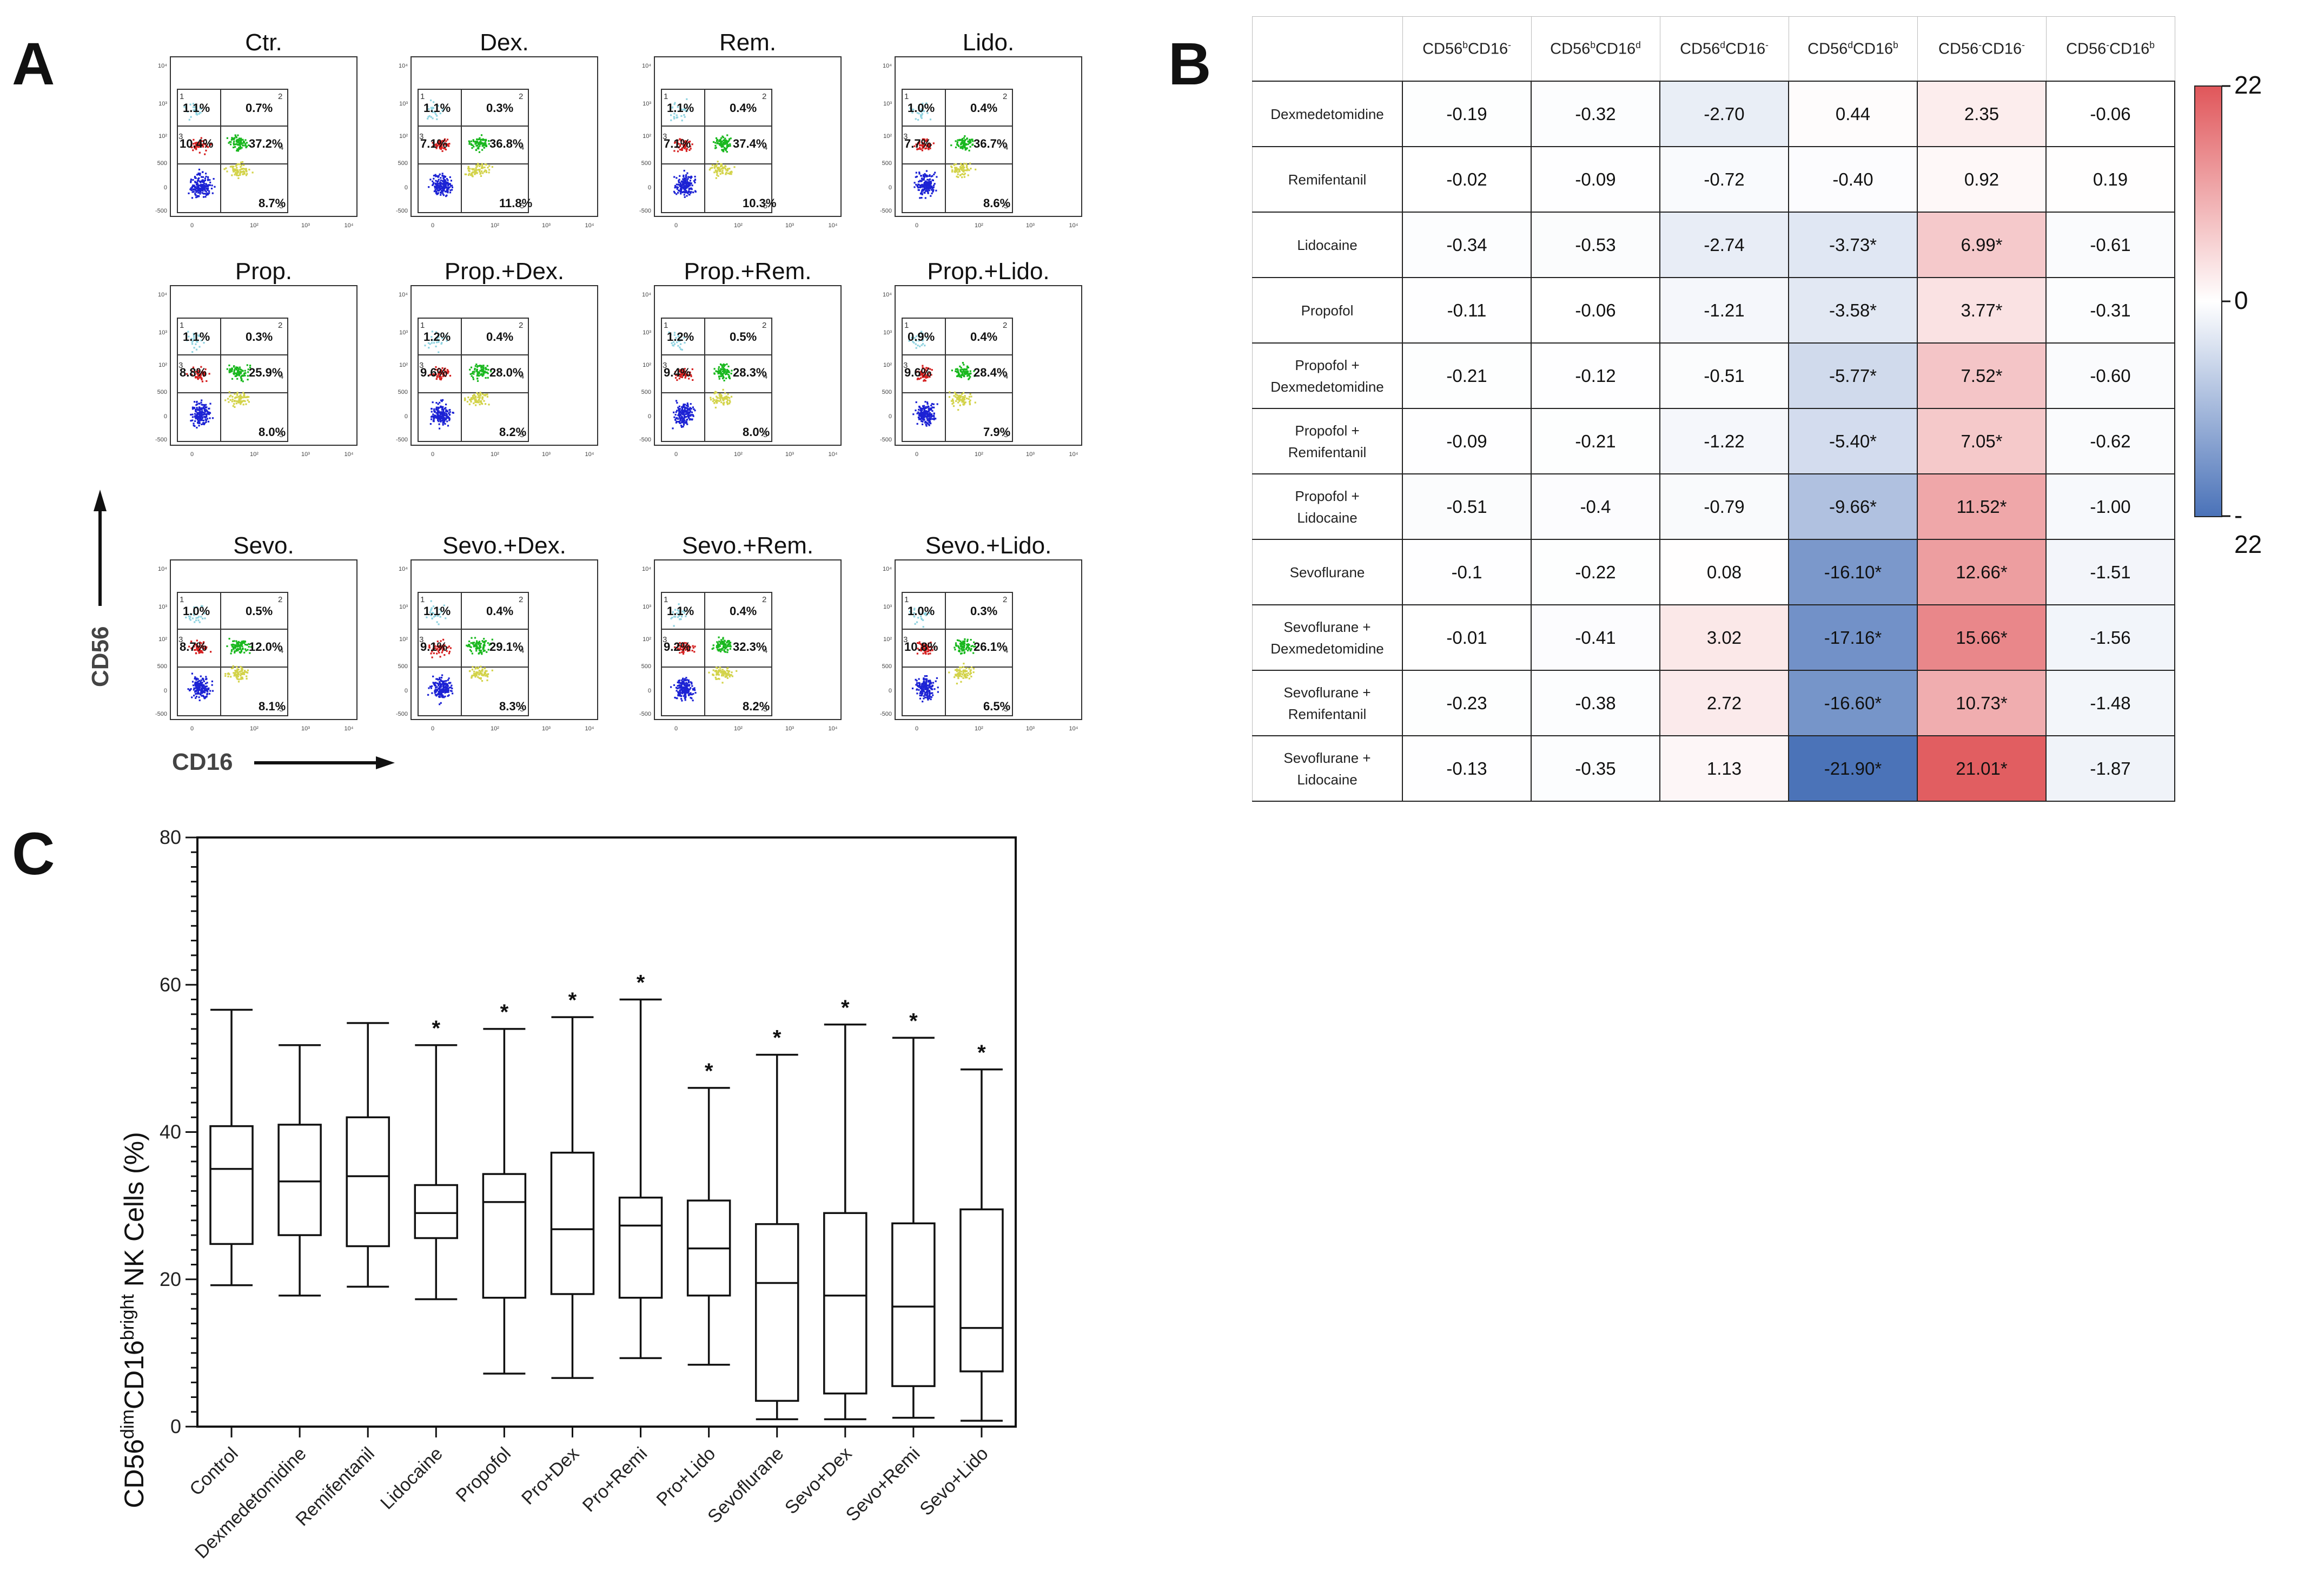  I want to click on quadrant-percent: 12.0%, so click(265, 647).